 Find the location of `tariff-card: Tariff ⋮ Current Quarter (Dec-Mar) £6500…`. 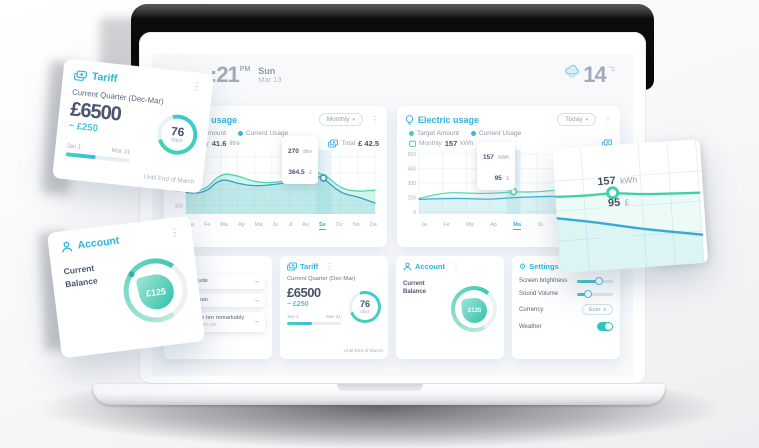

tariff-card: Tariff ⋮ Current Quarter (Dec-Mar) £6500… is located at coordinates (334, 307).